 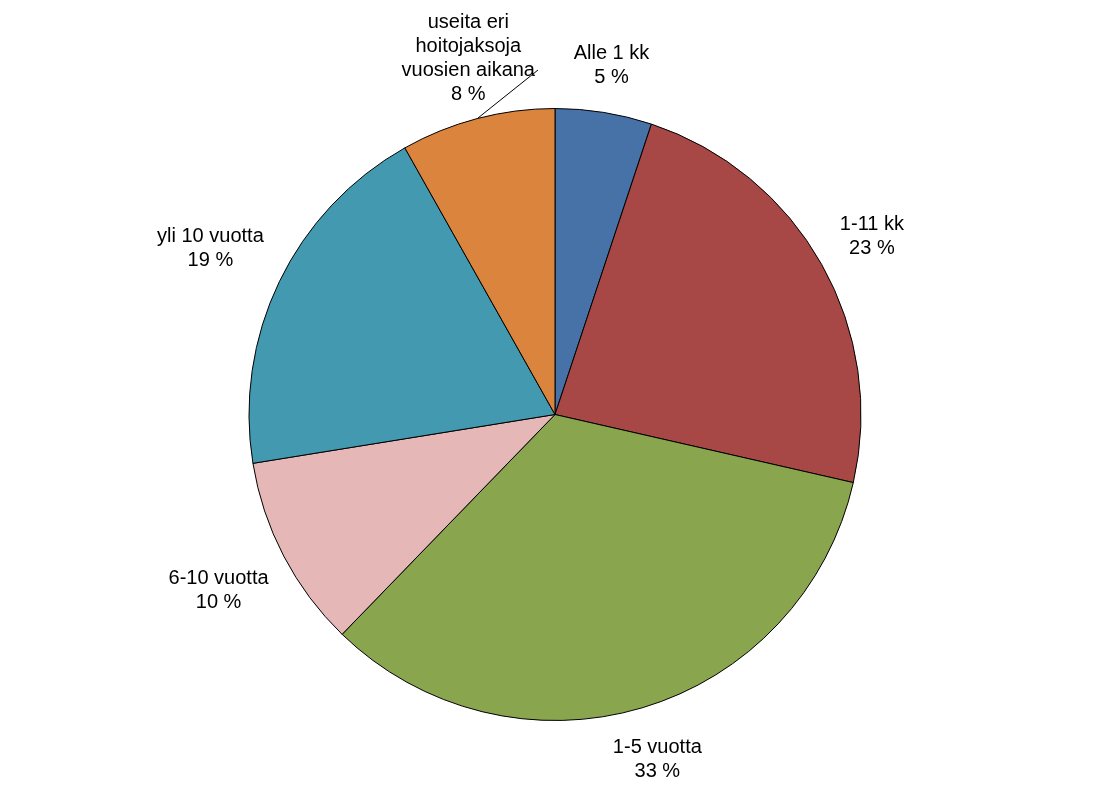 What do you see at coordinates (657, 769) in the screenshot?
I see `data-label: 33 %` at bounding box center [657, 769].